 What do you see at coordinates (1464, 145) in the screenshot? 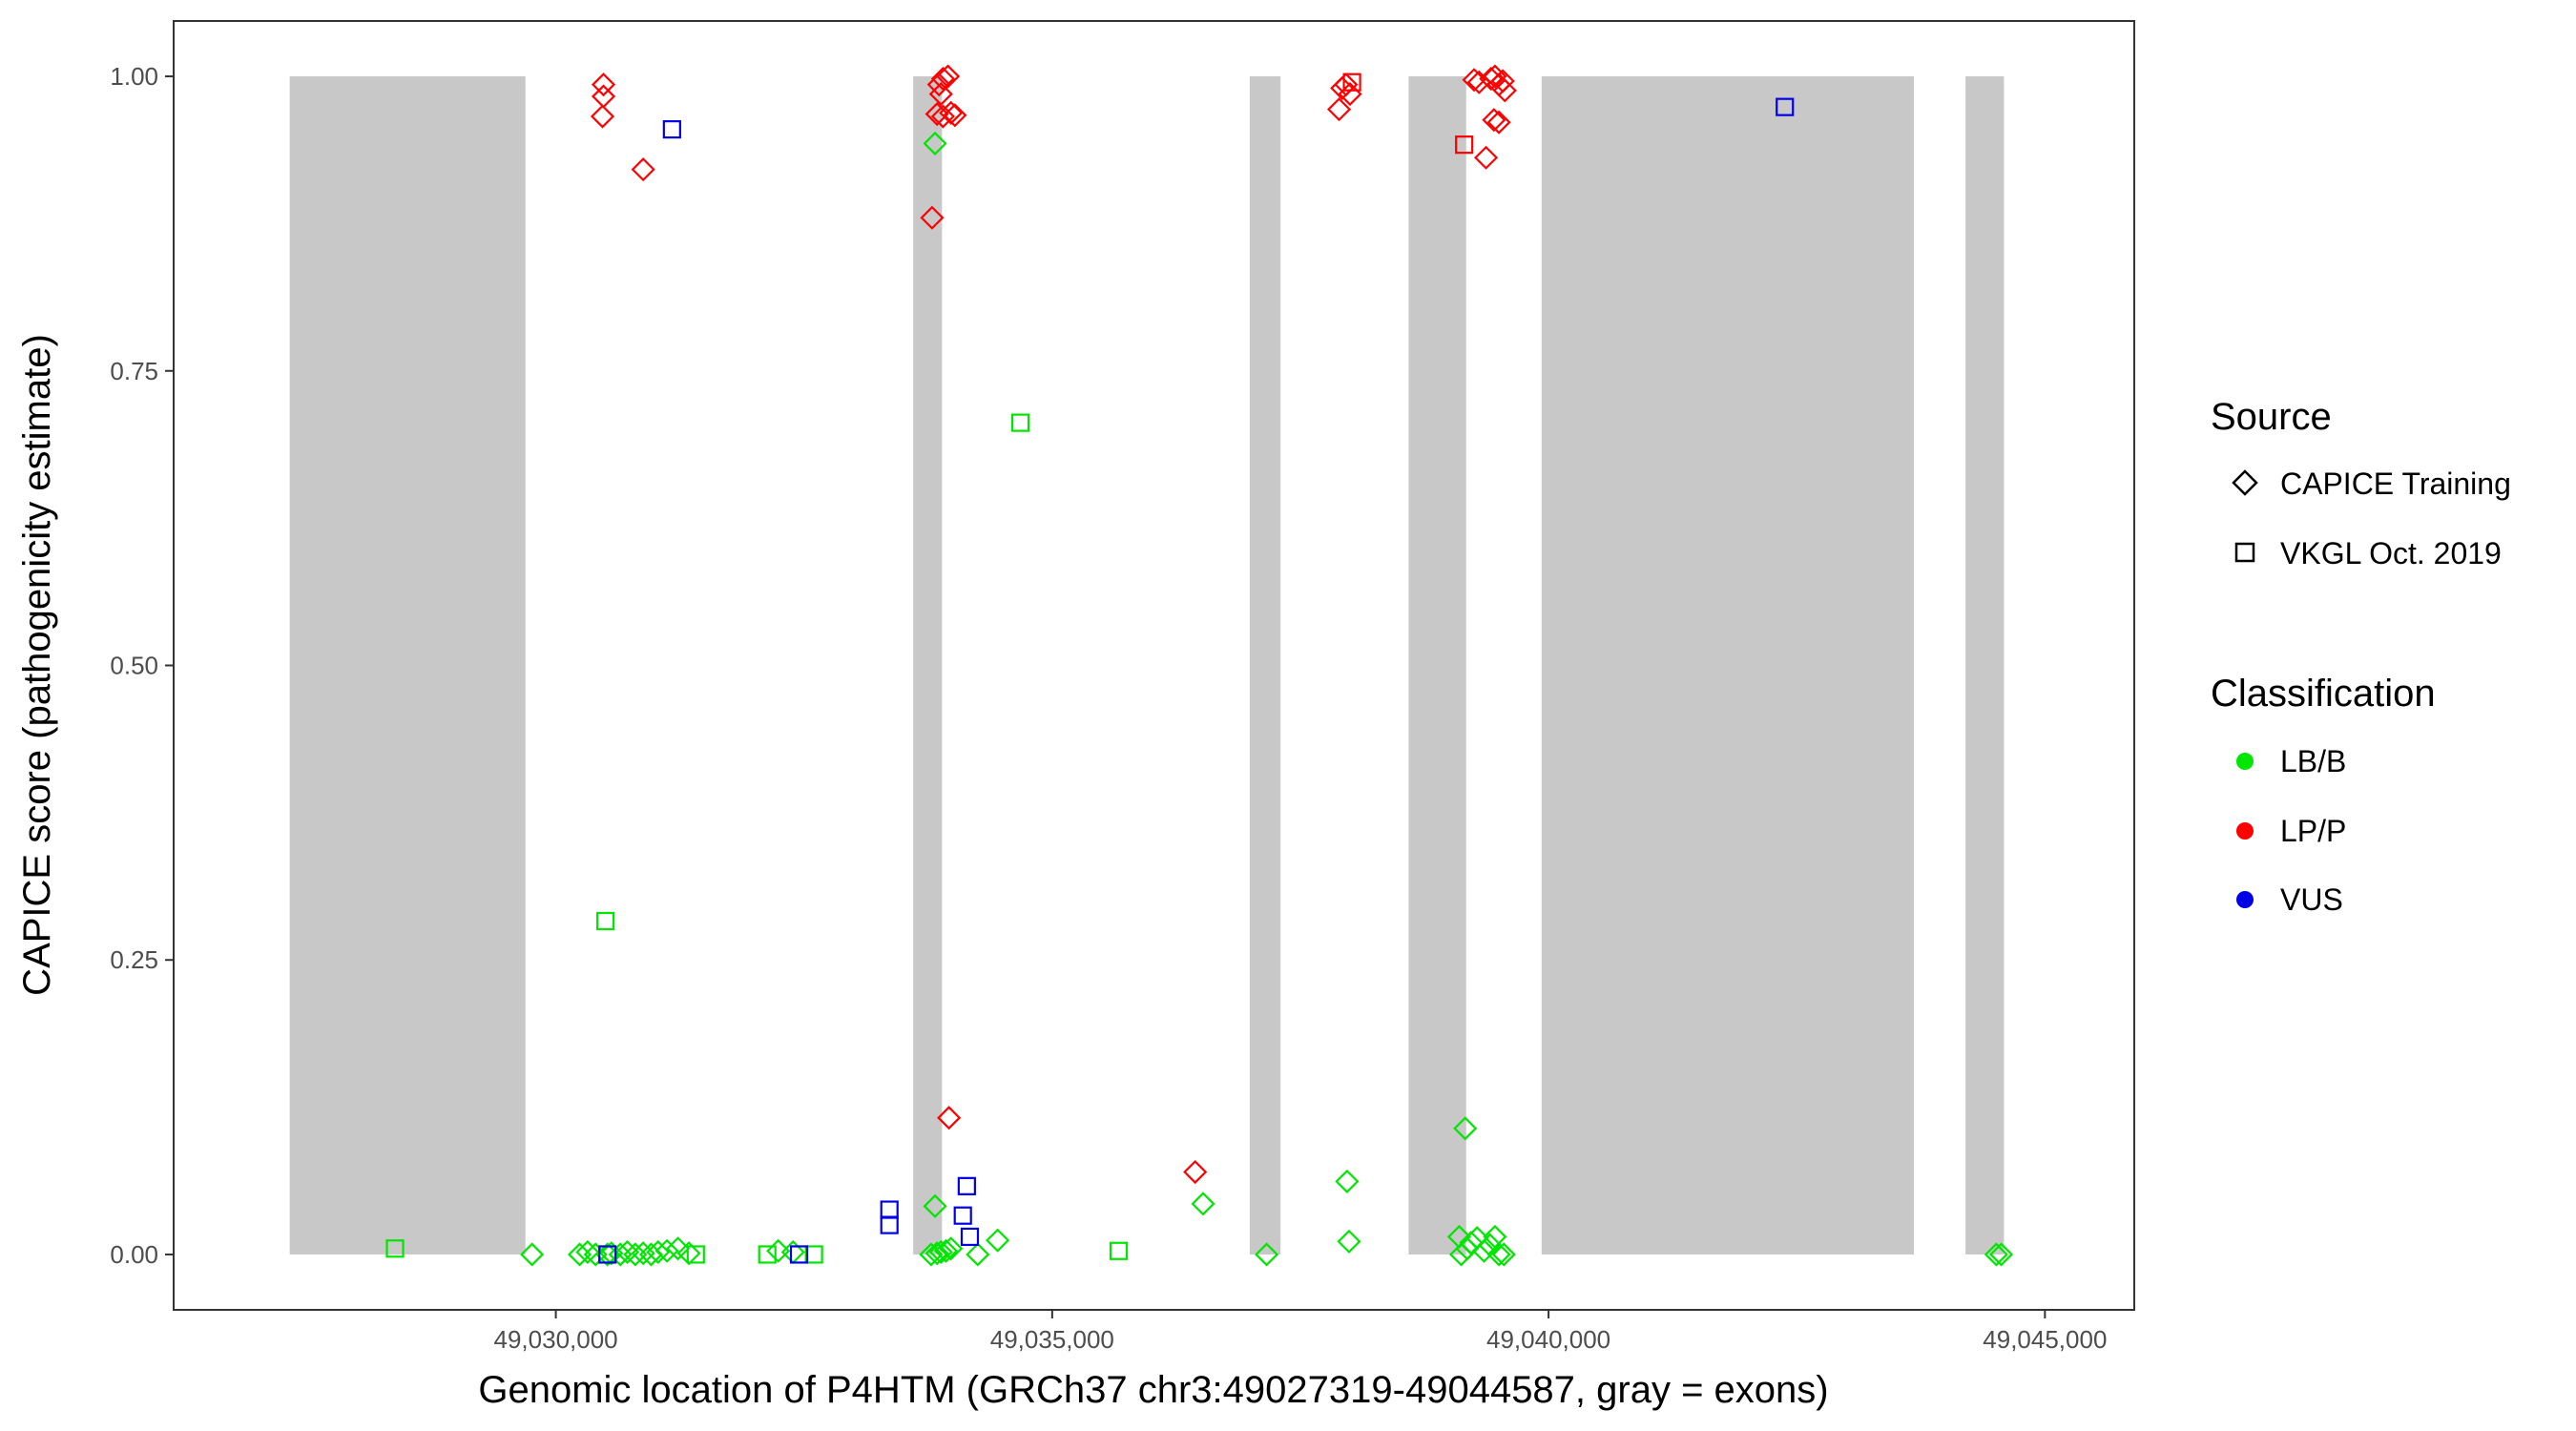
I see `point-lp-p-square` at bounding box center [1464, 145].